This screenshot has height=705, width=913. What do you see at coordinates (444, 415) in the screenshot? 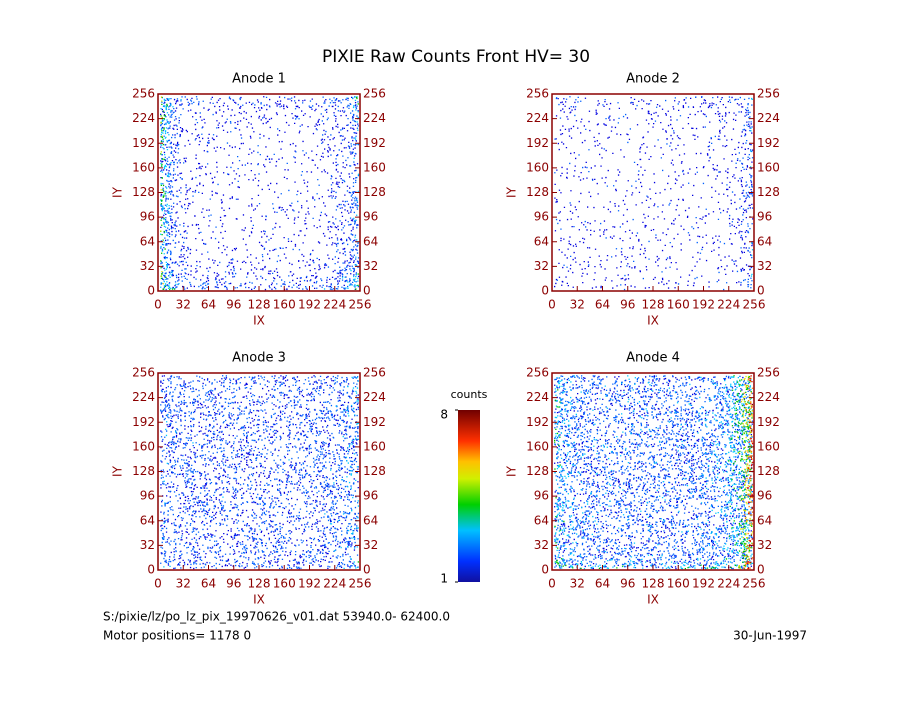
I see `colorbar-tick-label: 8` at bounding box center [444, 415].